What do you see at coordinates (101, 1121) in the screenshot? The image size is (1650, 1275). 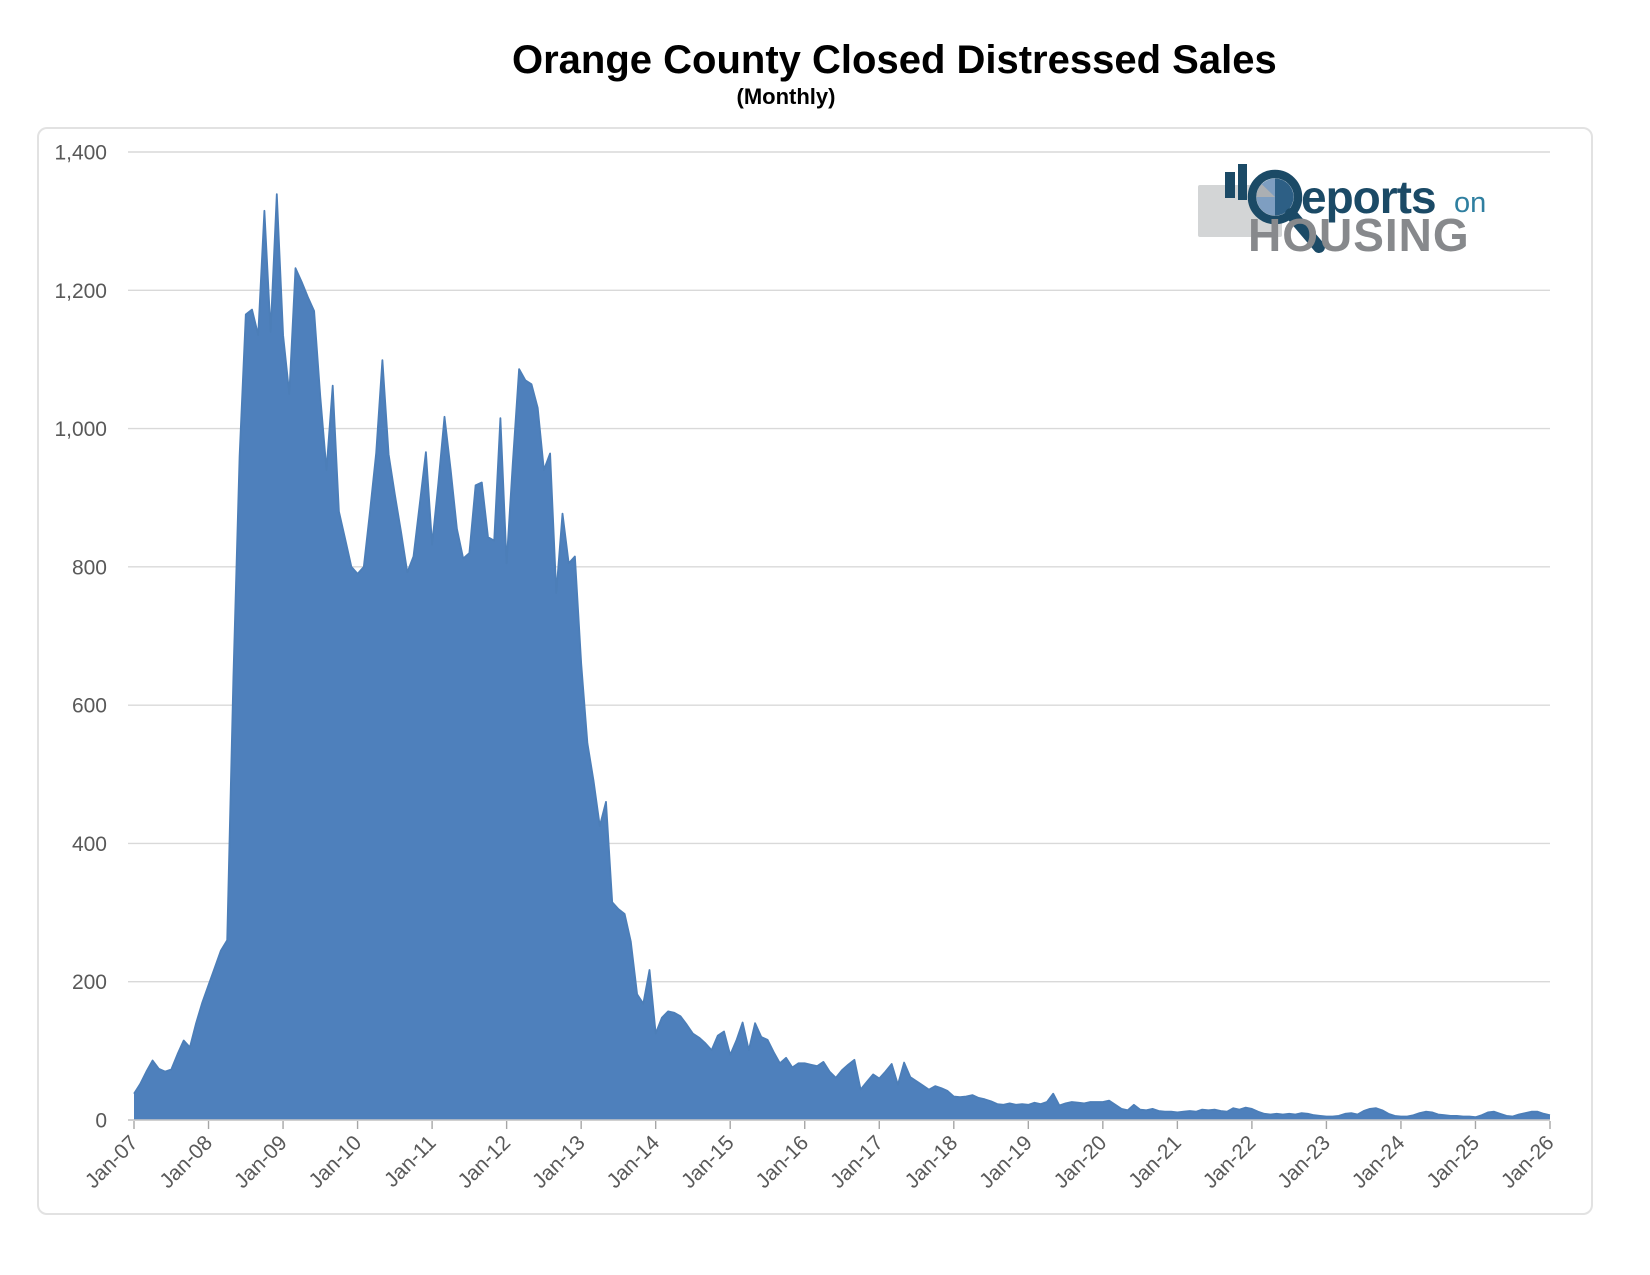 I see `y-axis-tick-label: 0` at bounding box center [101, 1121].